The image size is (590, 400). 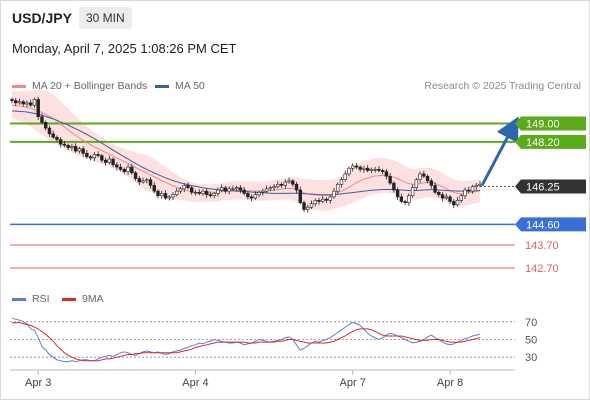 What do you see at coordinates (83, 299) in the screenshot?
I see `legend-rsi-ma: 9MA` at bounding box center [83, 299].